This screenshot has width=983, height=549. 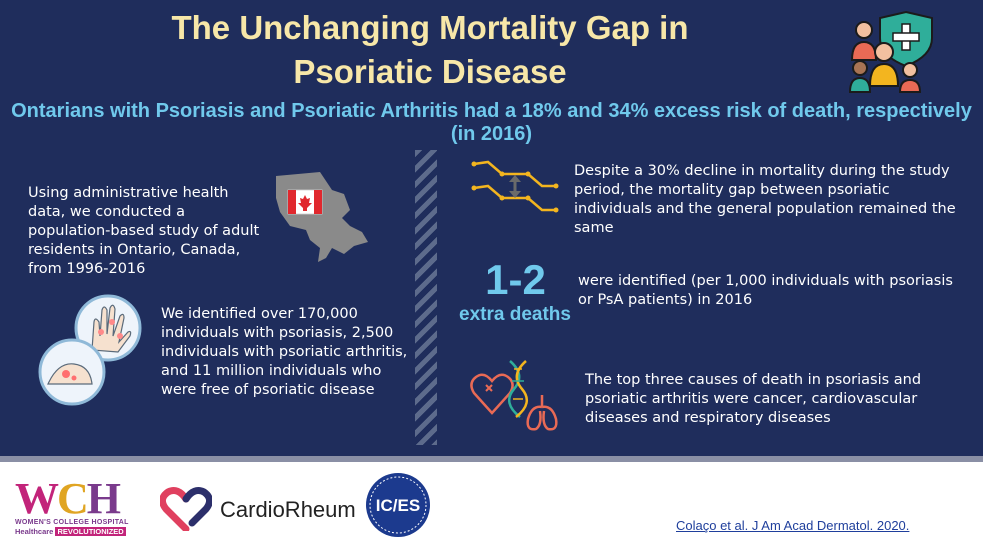 I want to click on people-shield-icon, so click(x=890, y=51).